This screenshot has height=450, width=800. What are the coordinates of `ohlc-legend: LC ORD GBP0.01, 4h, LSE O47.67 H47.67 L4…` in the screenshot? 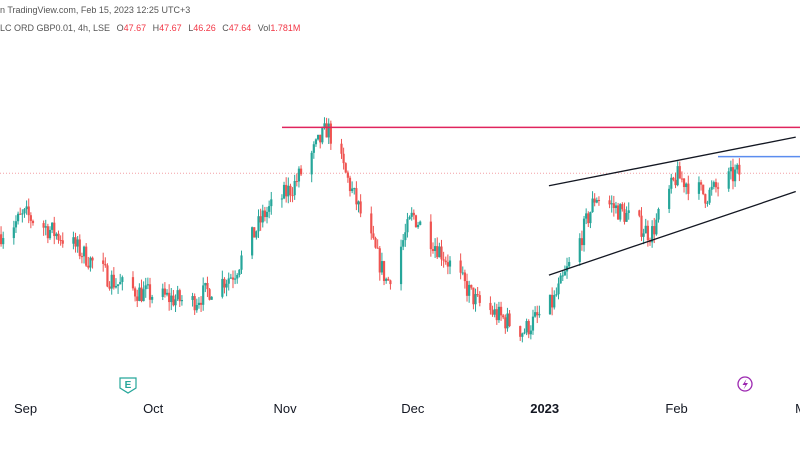 It's located at (150, 28).